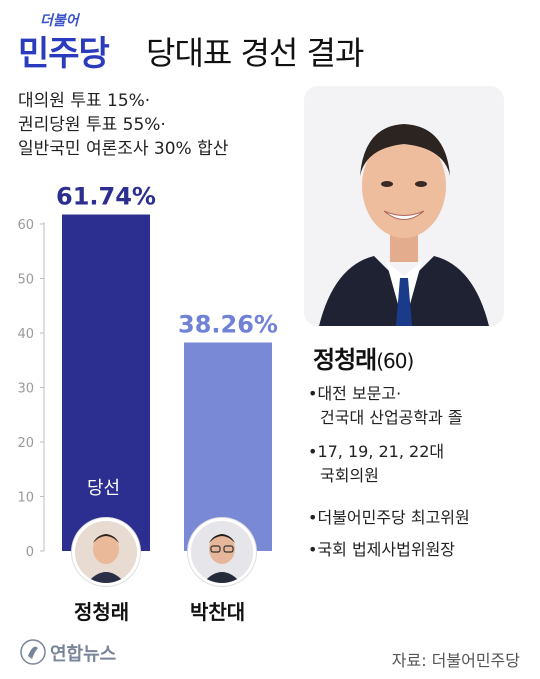 This screenshot has width=540, height=679. I want to click on person-portrait-icon, so click(404, 206).